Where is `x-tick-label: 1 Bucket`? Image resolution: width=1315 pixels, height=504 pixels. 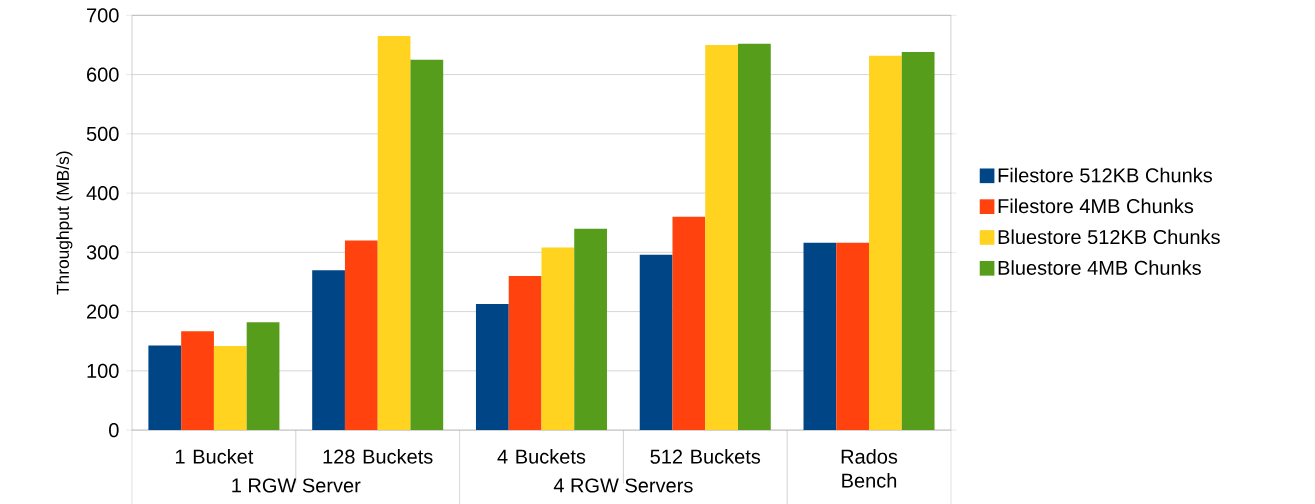
x-tick-label: 1 Bucket is located at coordinates (214, 456).